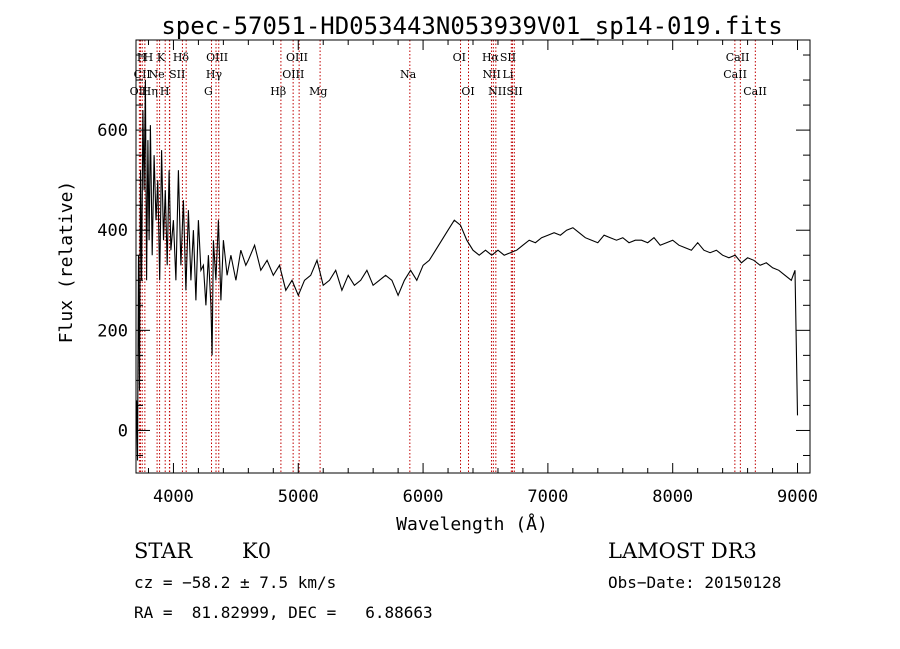 The image size is (900, 649). Describe the element at coordinates (112, 131) in the screenshot. I see `y-tick-label: 600` at that location.